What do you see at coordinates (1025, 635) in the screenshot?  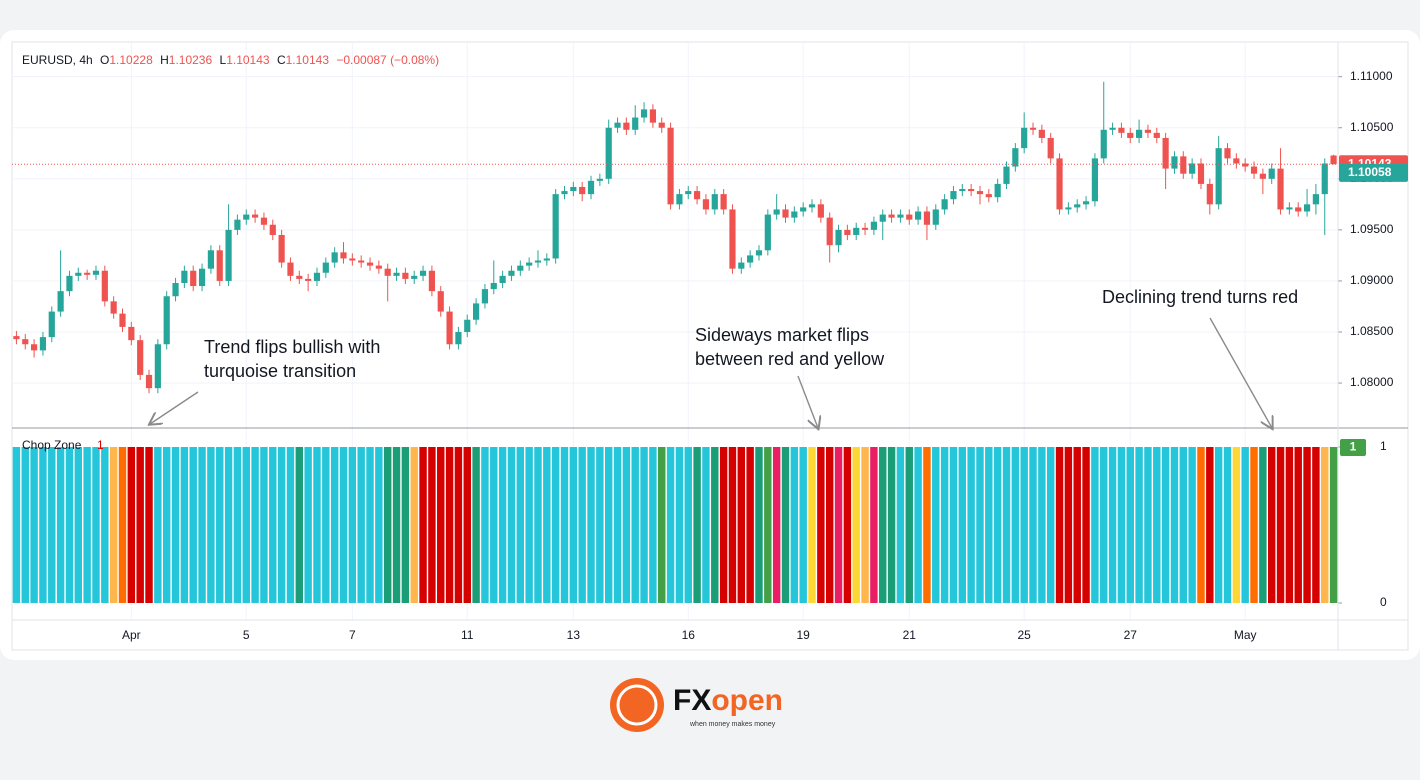 I see `x-tick-label: 25` at bounding box center [1025, 635].